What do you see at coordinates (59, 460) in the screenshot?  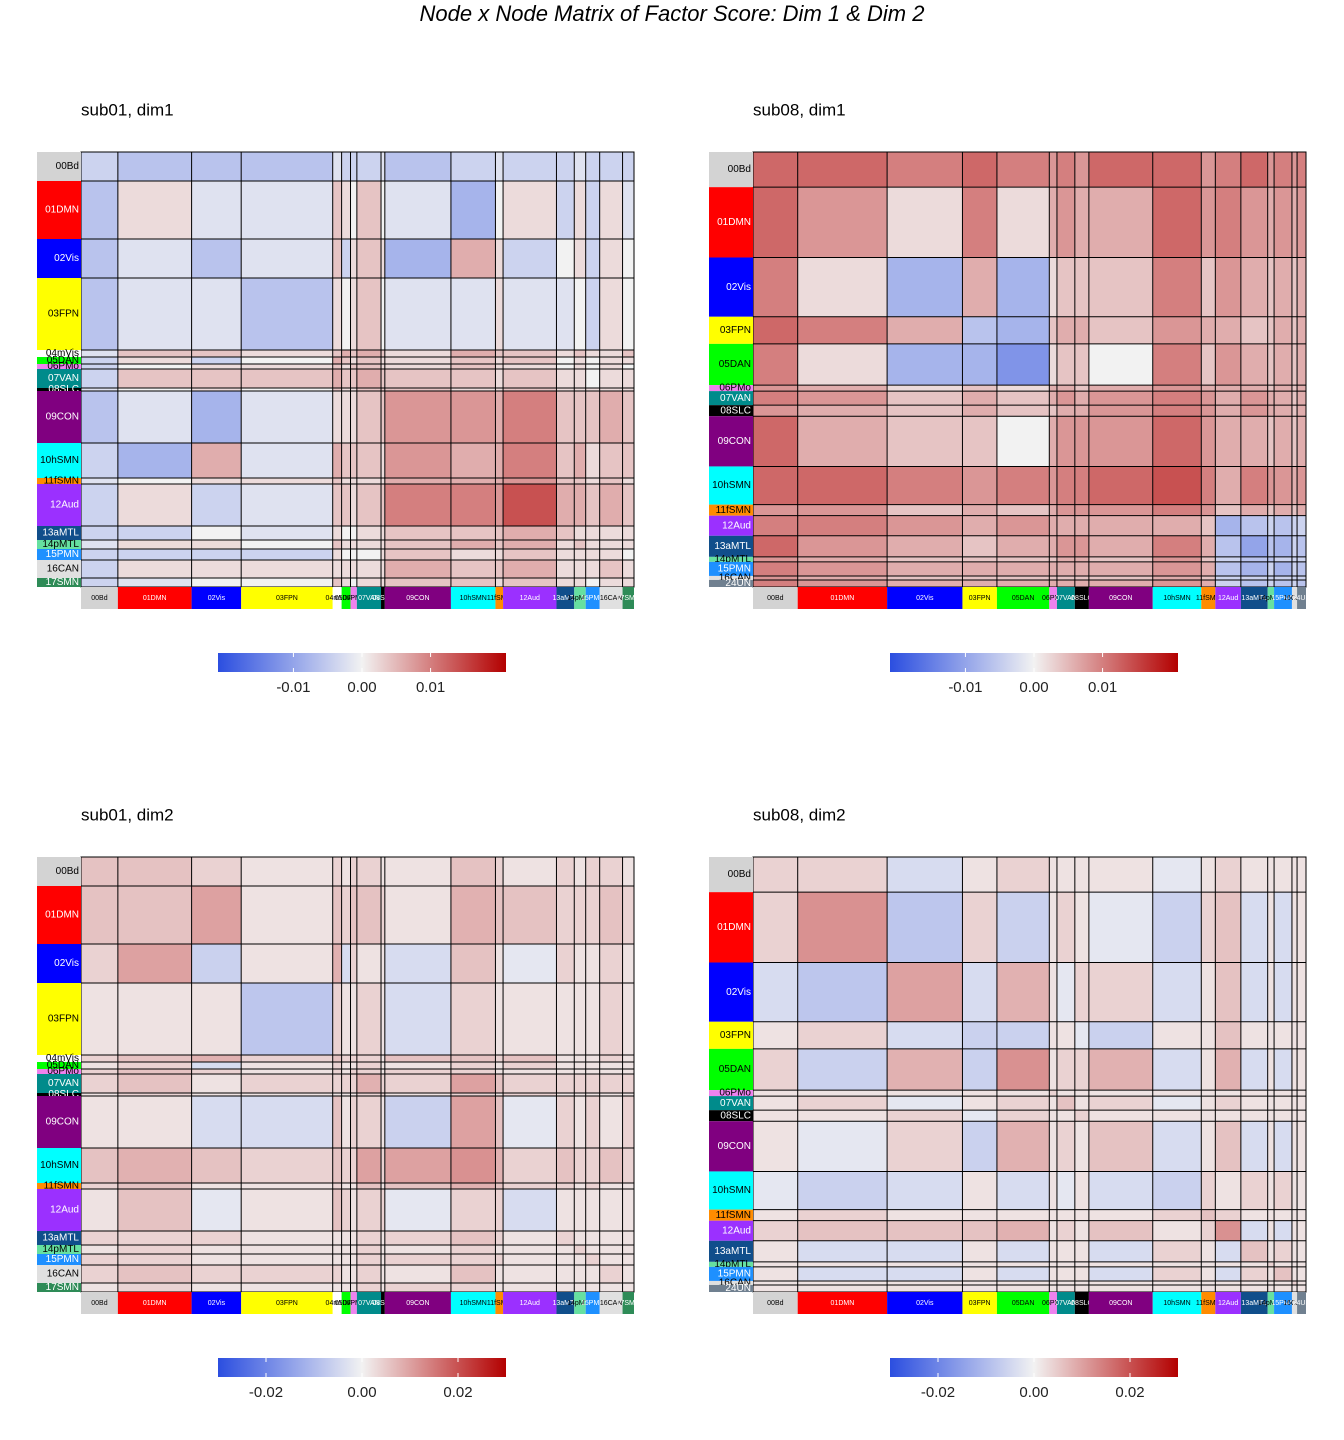 I see `row-label: 10hSMN` at bounding box center [59, 460].